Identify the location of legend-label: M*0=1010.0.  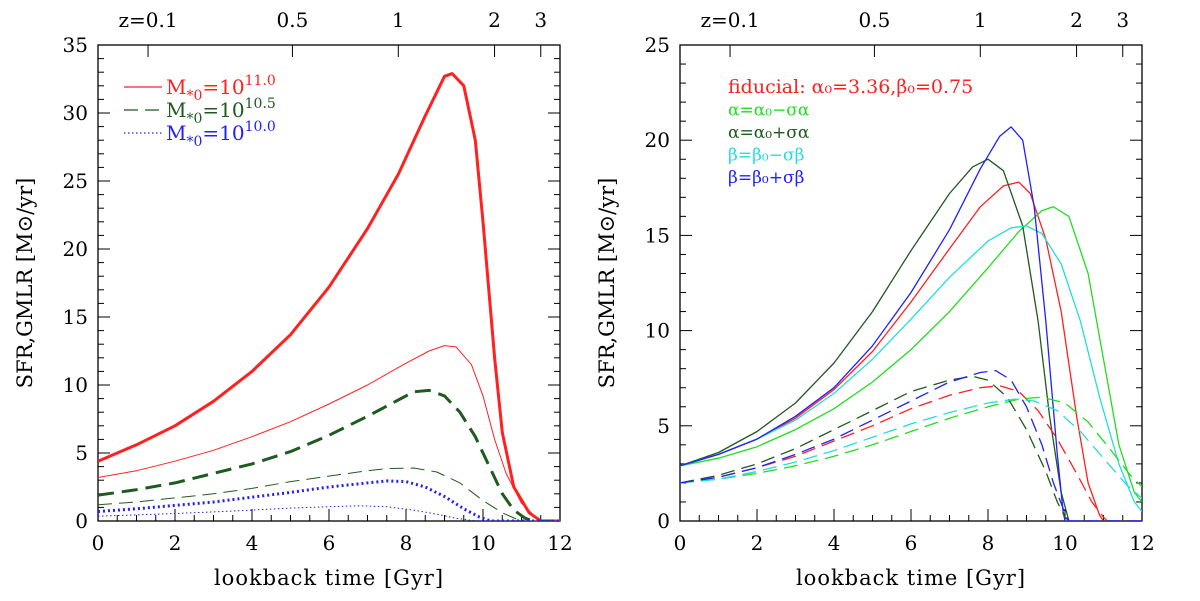
(221, 134).